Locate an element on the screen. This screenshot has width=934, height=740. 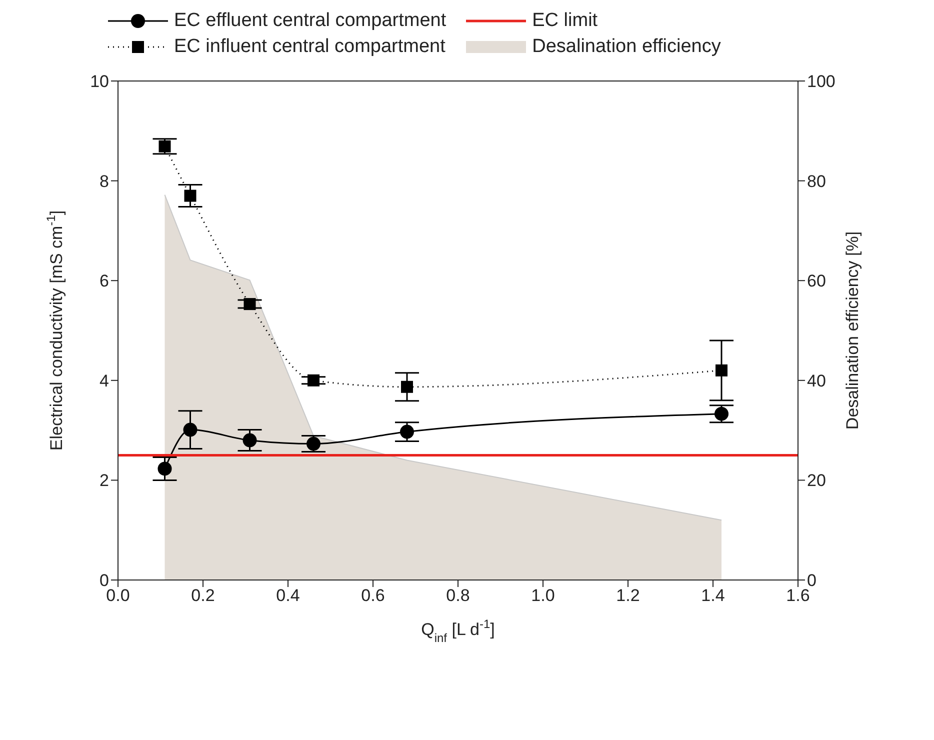
x-tick-label: 0.0 is located at coordinates (118, 596).